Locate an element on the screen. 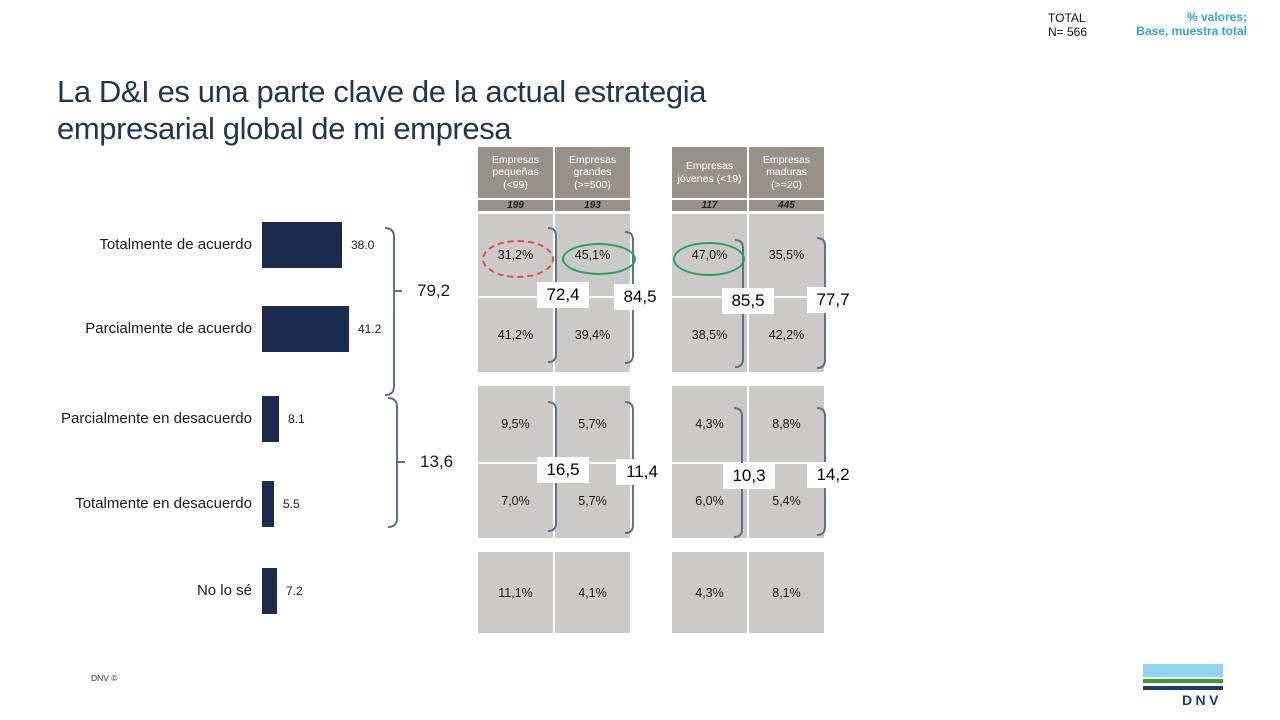  table-cell: 41,2% is located at coordinates (515, 335).